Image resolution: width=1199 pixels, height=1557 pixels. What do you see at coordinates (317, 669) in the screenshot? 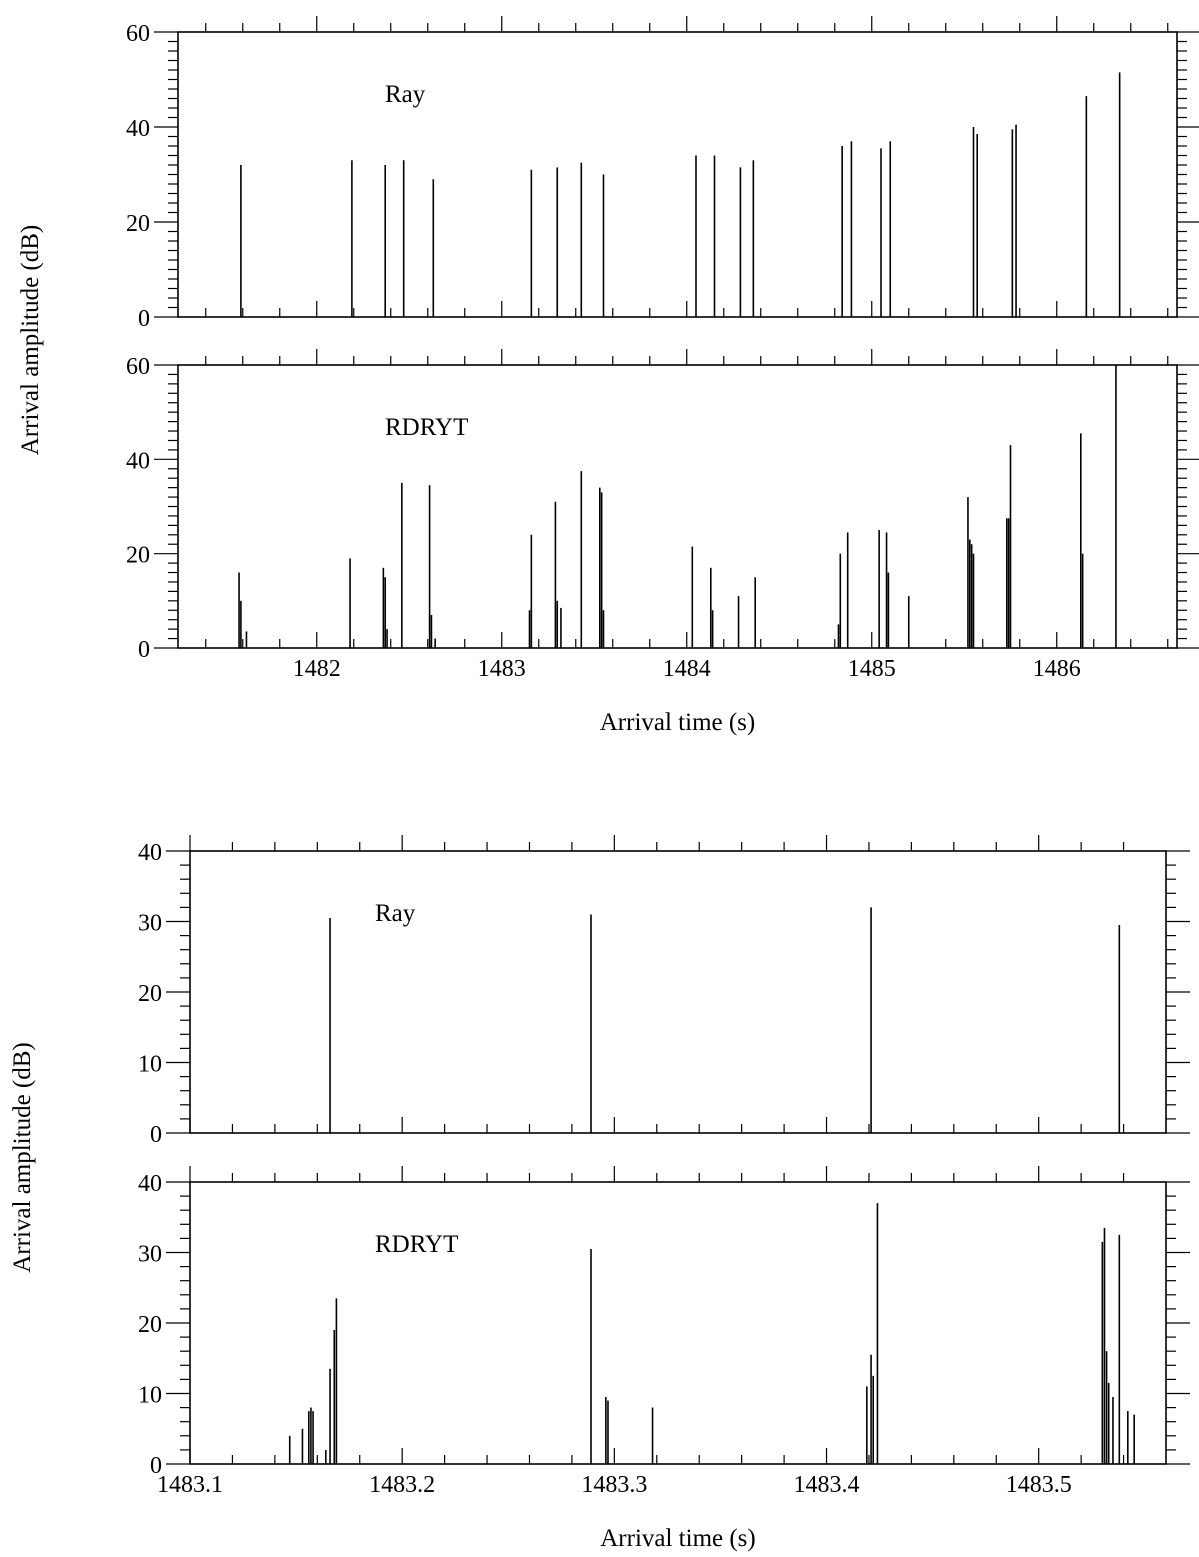
I see `x-tick-label: 1482` at bounding box center [317, 669].